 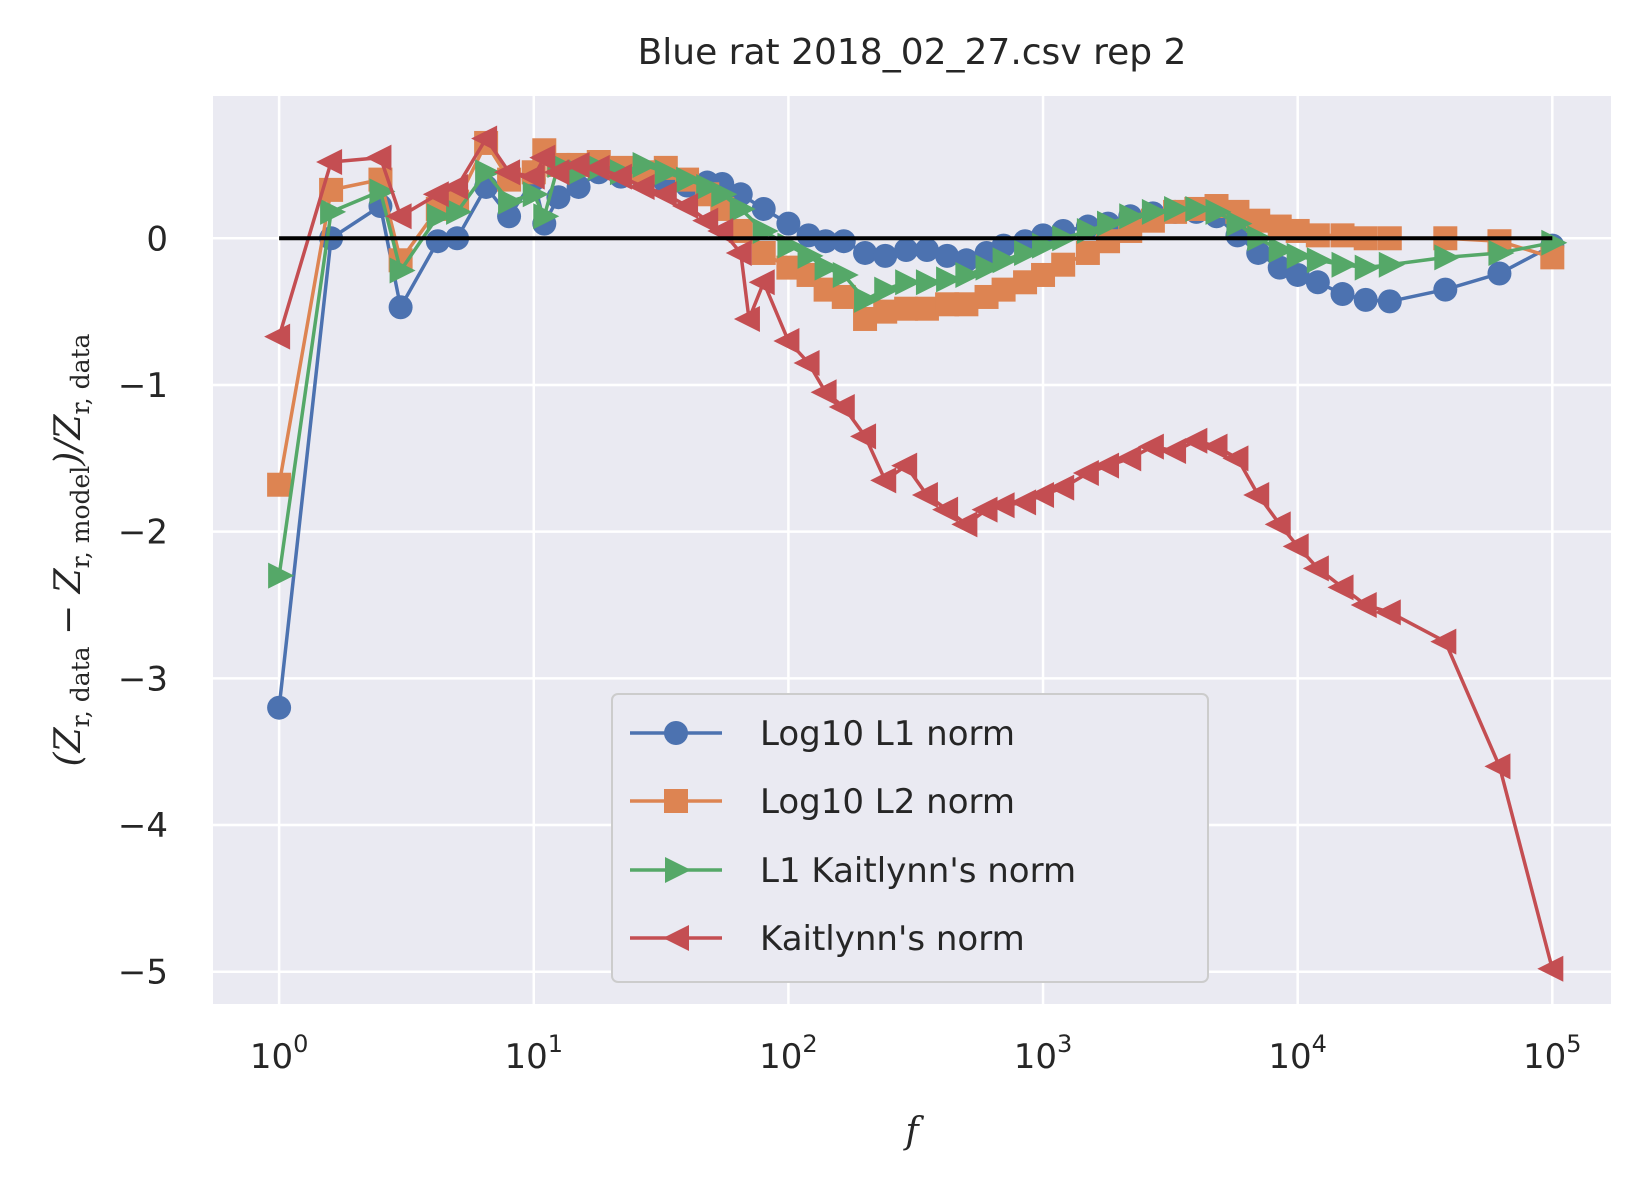 What do you see at coordinates (887, 734) in the screenshot?
I see `legend-label-log10-l1: Log10 L1 norm` at bounding box center [887, 734].